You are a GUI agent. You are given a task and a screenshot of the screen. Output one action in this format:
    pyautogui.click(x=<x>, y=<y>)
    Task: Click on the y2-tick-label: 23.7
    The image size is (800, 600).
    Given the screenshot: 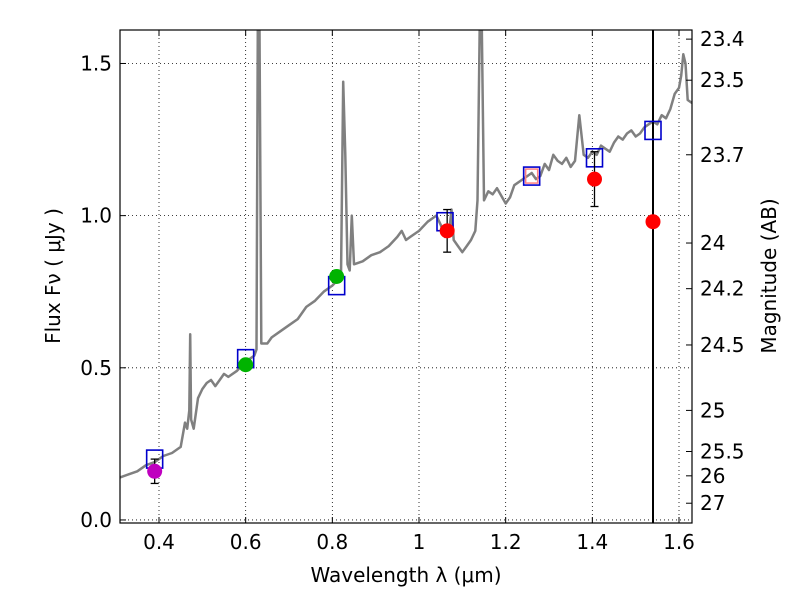 What is the action you would take?
    pyautogui.click(x=722, y=155)
    